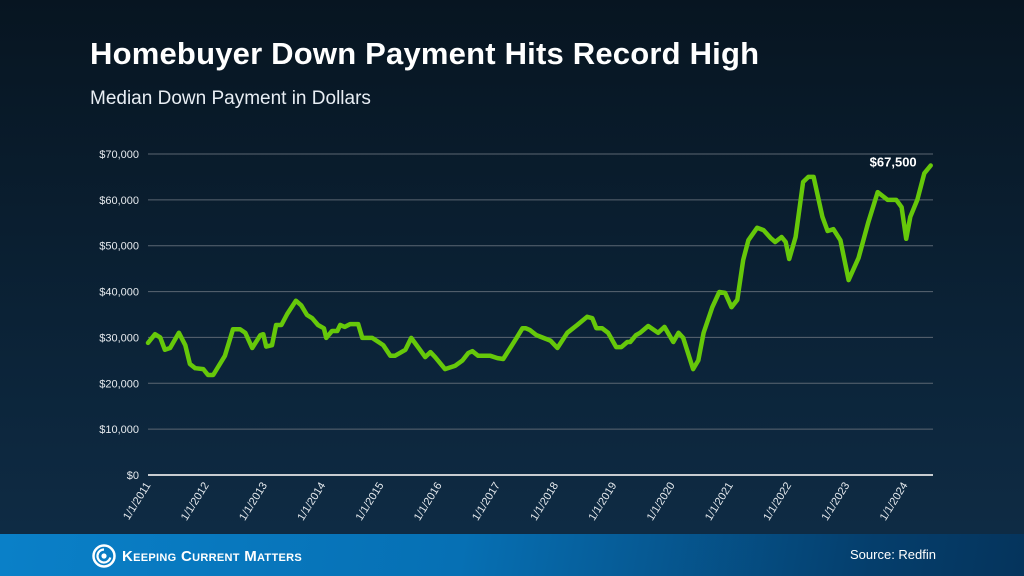 The image size is (1024, 576). Describe the element at coordinates (893, 554) in the screenshot. I see `source-note: Source: Redfin` at that location.